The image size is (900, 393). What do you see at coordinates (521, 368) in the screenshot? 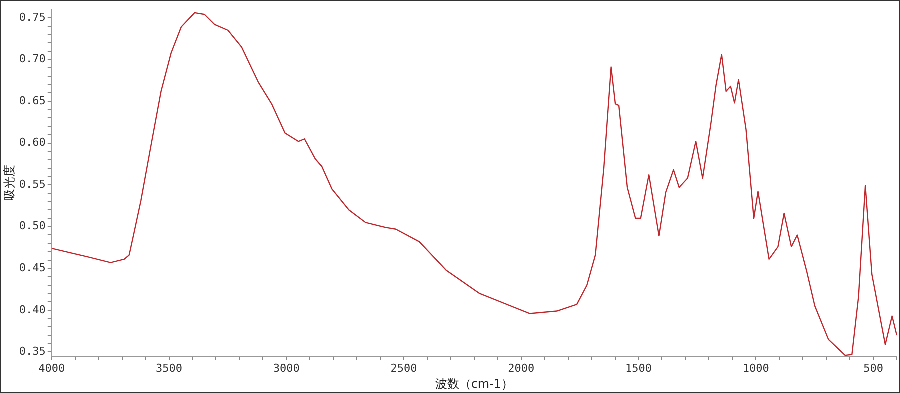
I see `x-tick-label: 2000` at bounding box center [521, 368].